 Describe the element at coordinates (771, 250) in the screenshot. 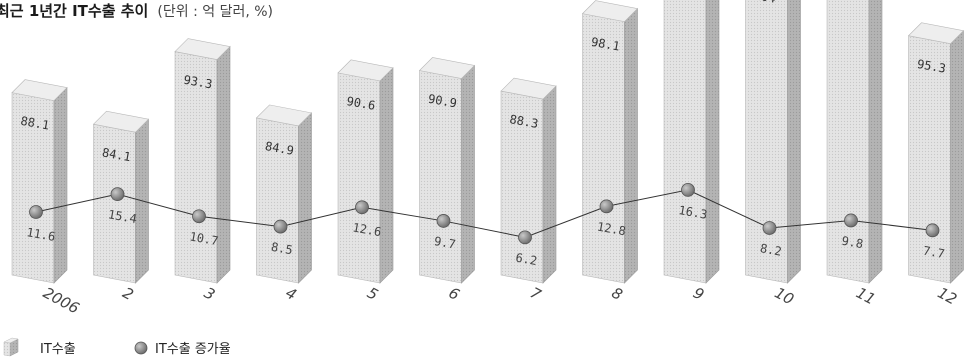

I see `rate-value-label: 8.2` at that location.